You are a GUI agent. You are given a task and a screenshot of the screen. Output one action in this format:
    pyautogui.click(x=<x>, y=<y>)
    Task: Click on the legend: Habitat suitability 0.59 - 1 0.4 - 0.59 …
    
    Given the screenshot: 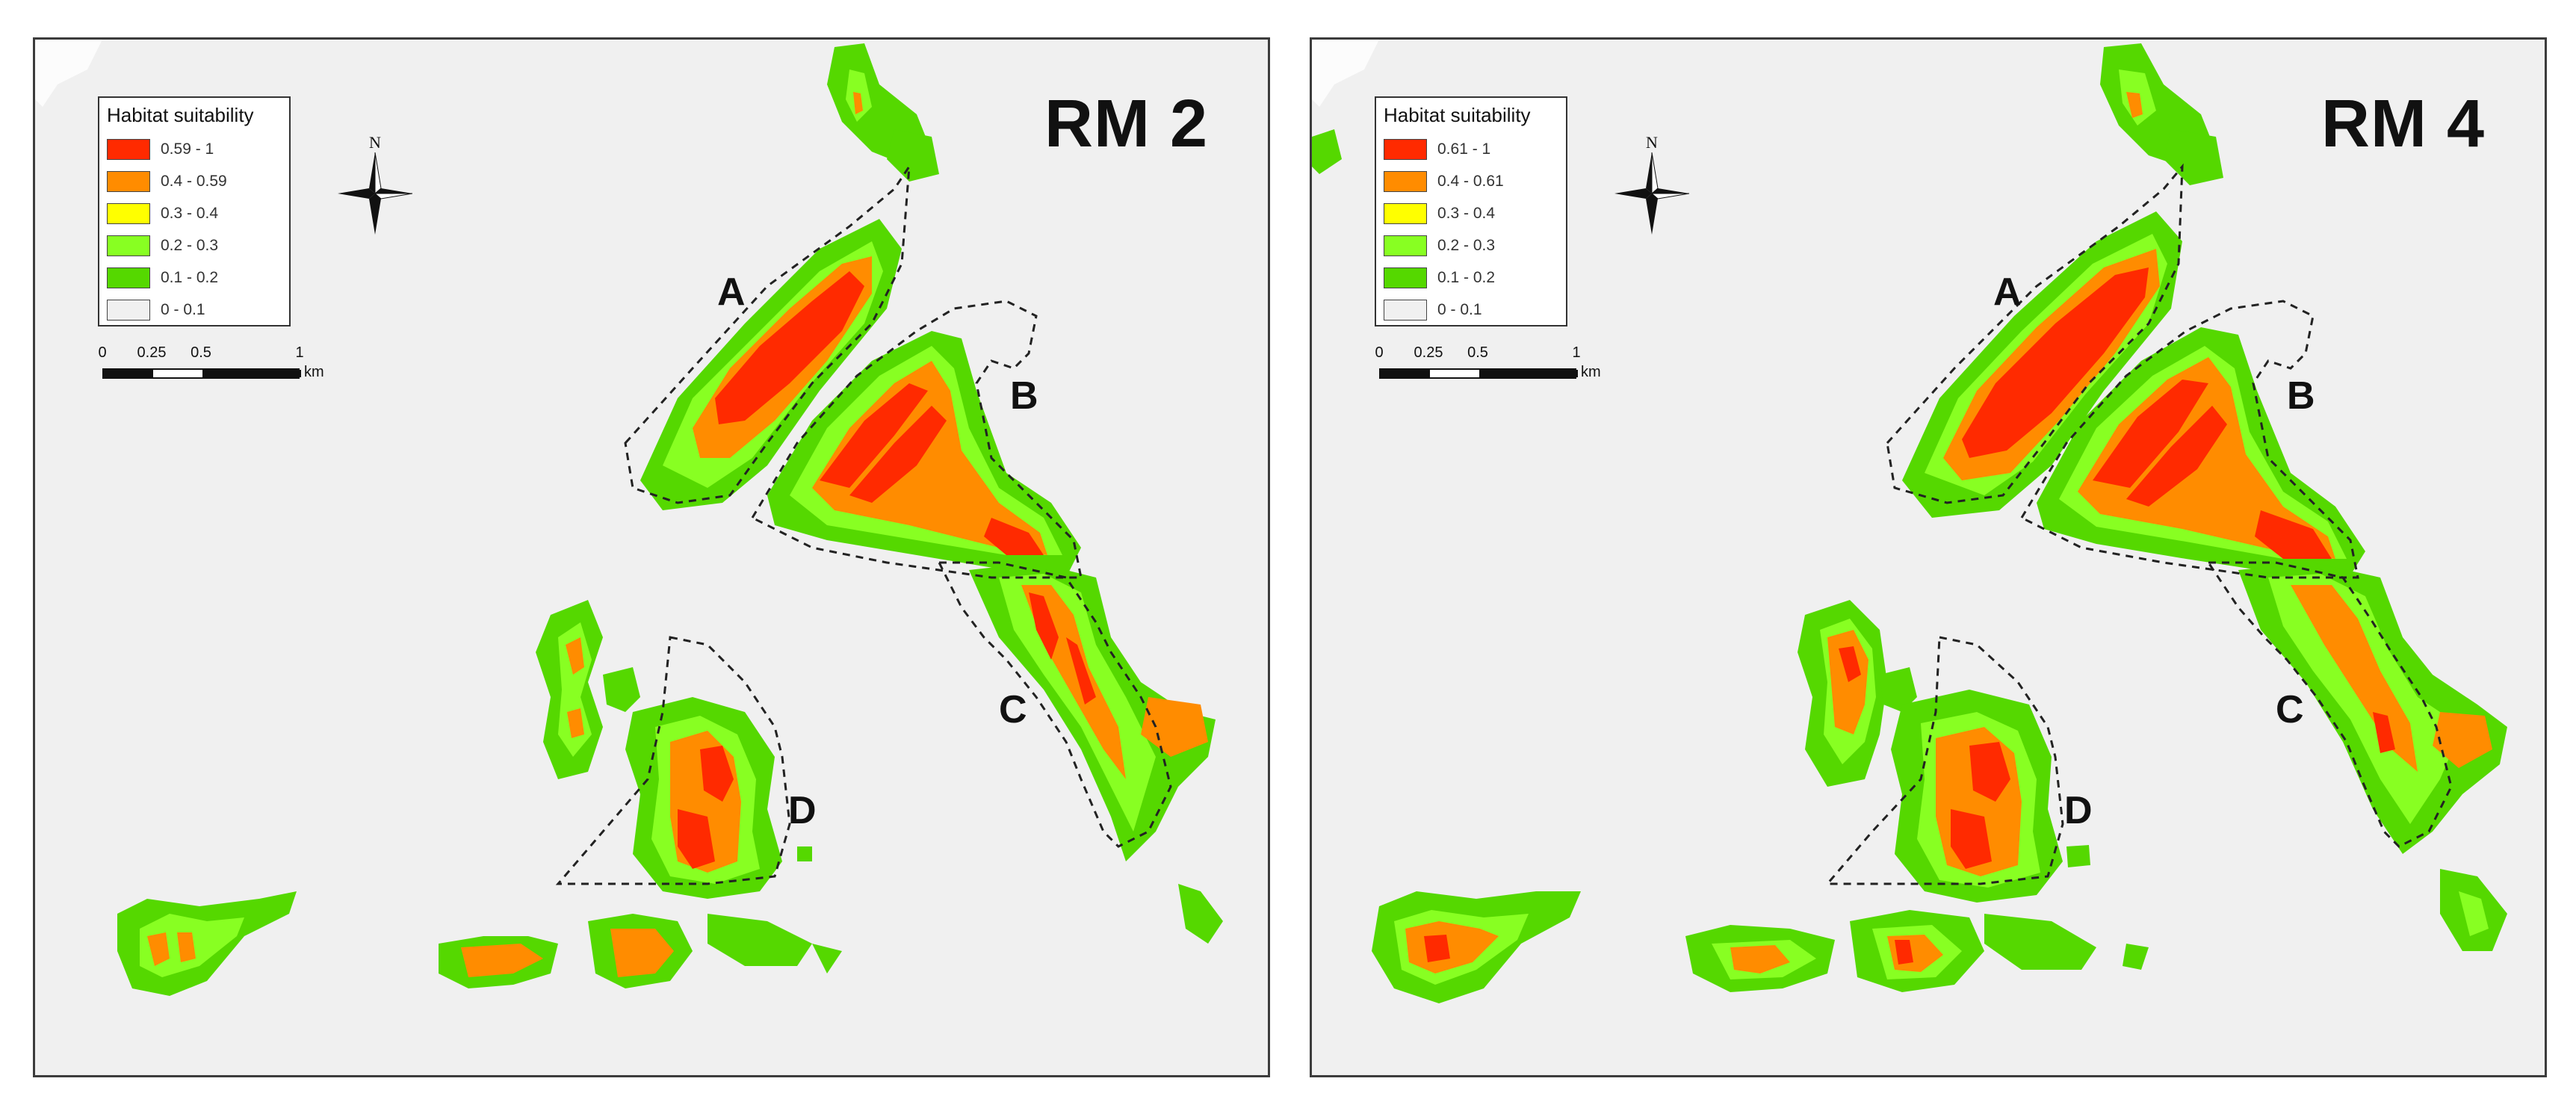 What is the action you would take?
    pyautogui.click(x=194, y=211)
    